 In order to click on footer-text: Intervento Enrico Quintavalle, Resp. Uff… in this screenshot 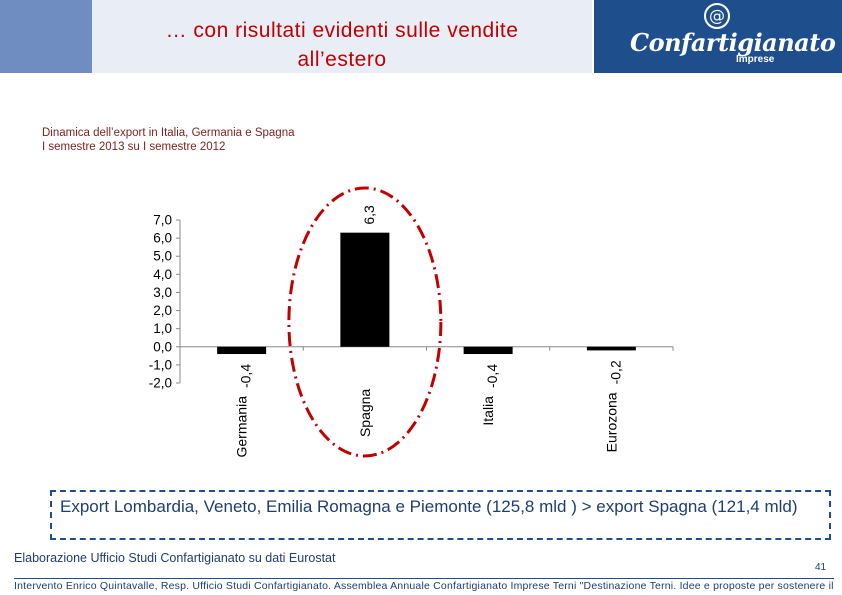, I will do `click(424, 586)`.